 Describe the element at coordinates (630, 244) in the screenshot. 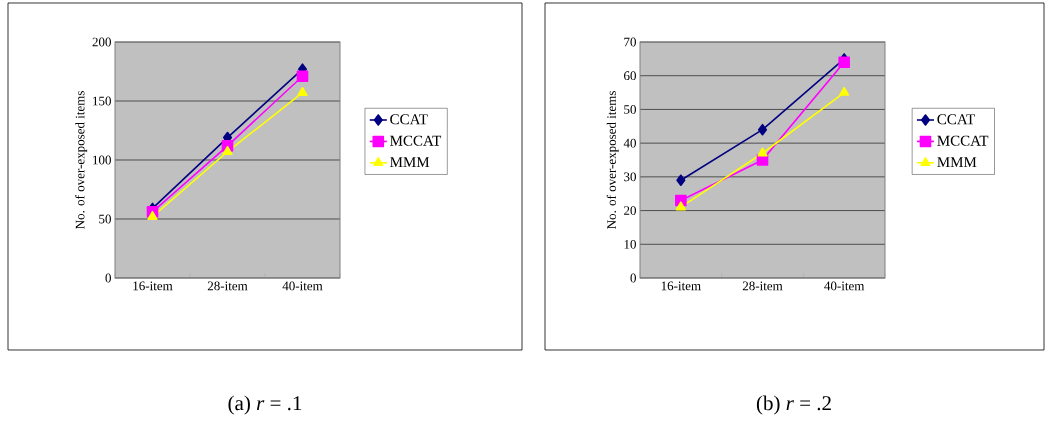

I see `y-tick-label: 10` at that location.